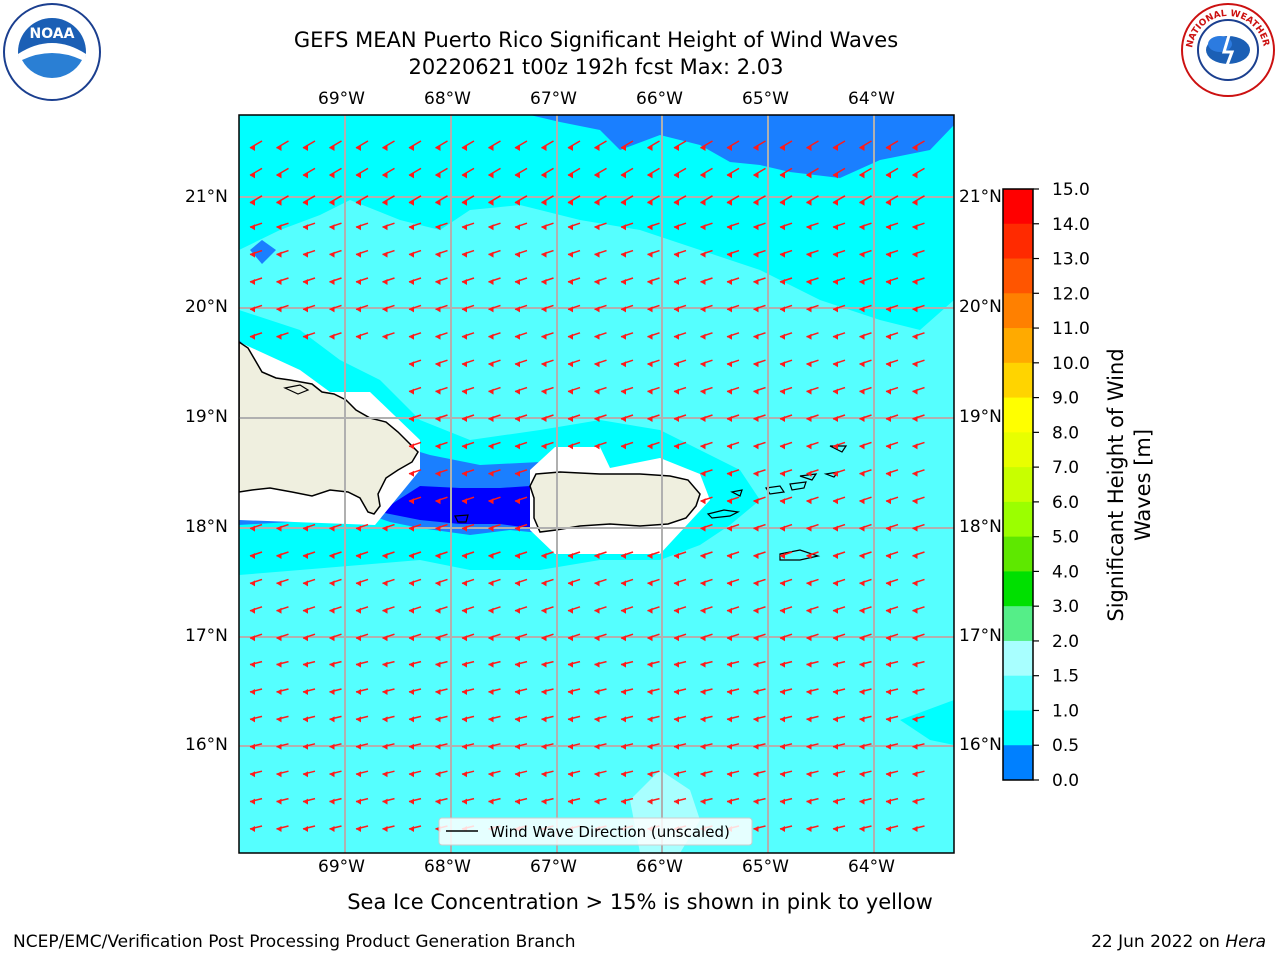  Describe the element at coordinates (1018, 624) in the screenshot. I see `colorbar-segment` at that location.